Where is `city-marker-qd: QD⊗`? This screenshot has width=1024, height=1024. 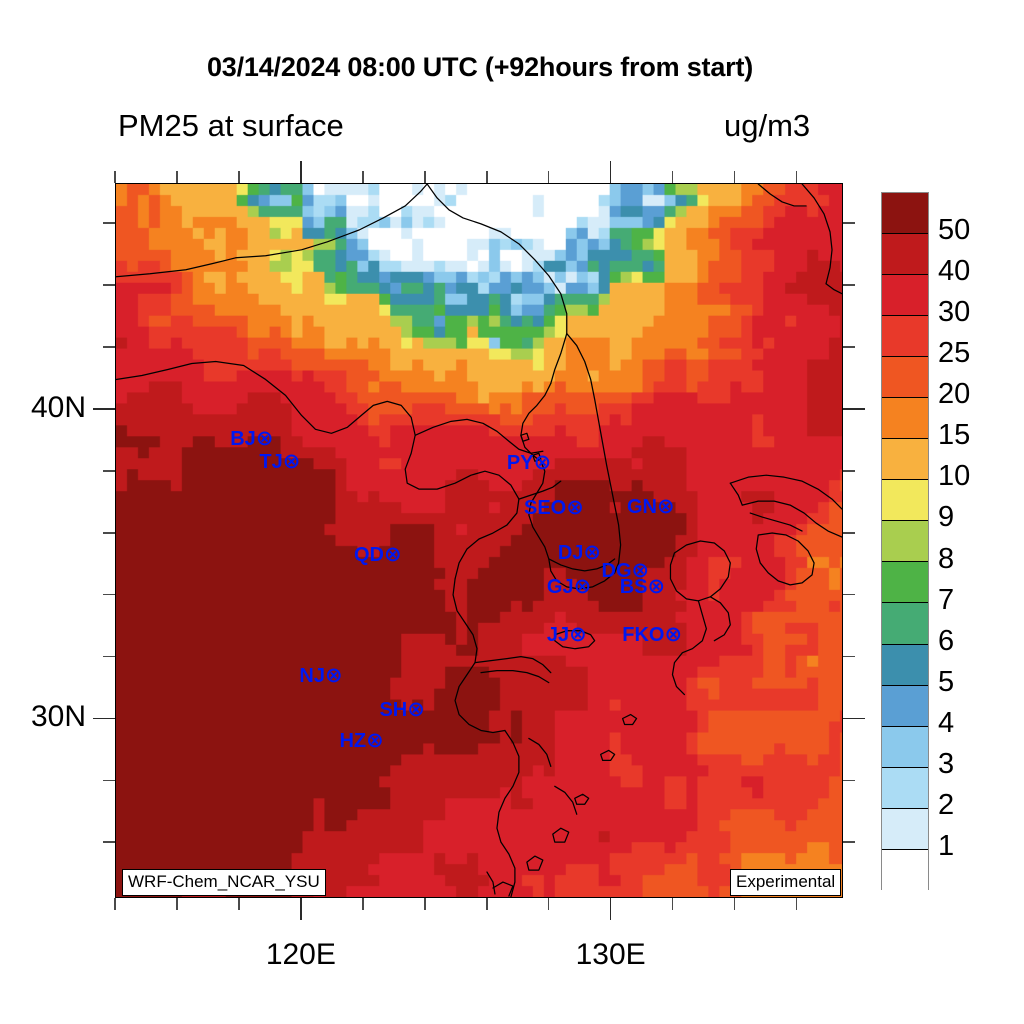 city-marker-qd: QD⊗ is located at coordinates (378, 554).